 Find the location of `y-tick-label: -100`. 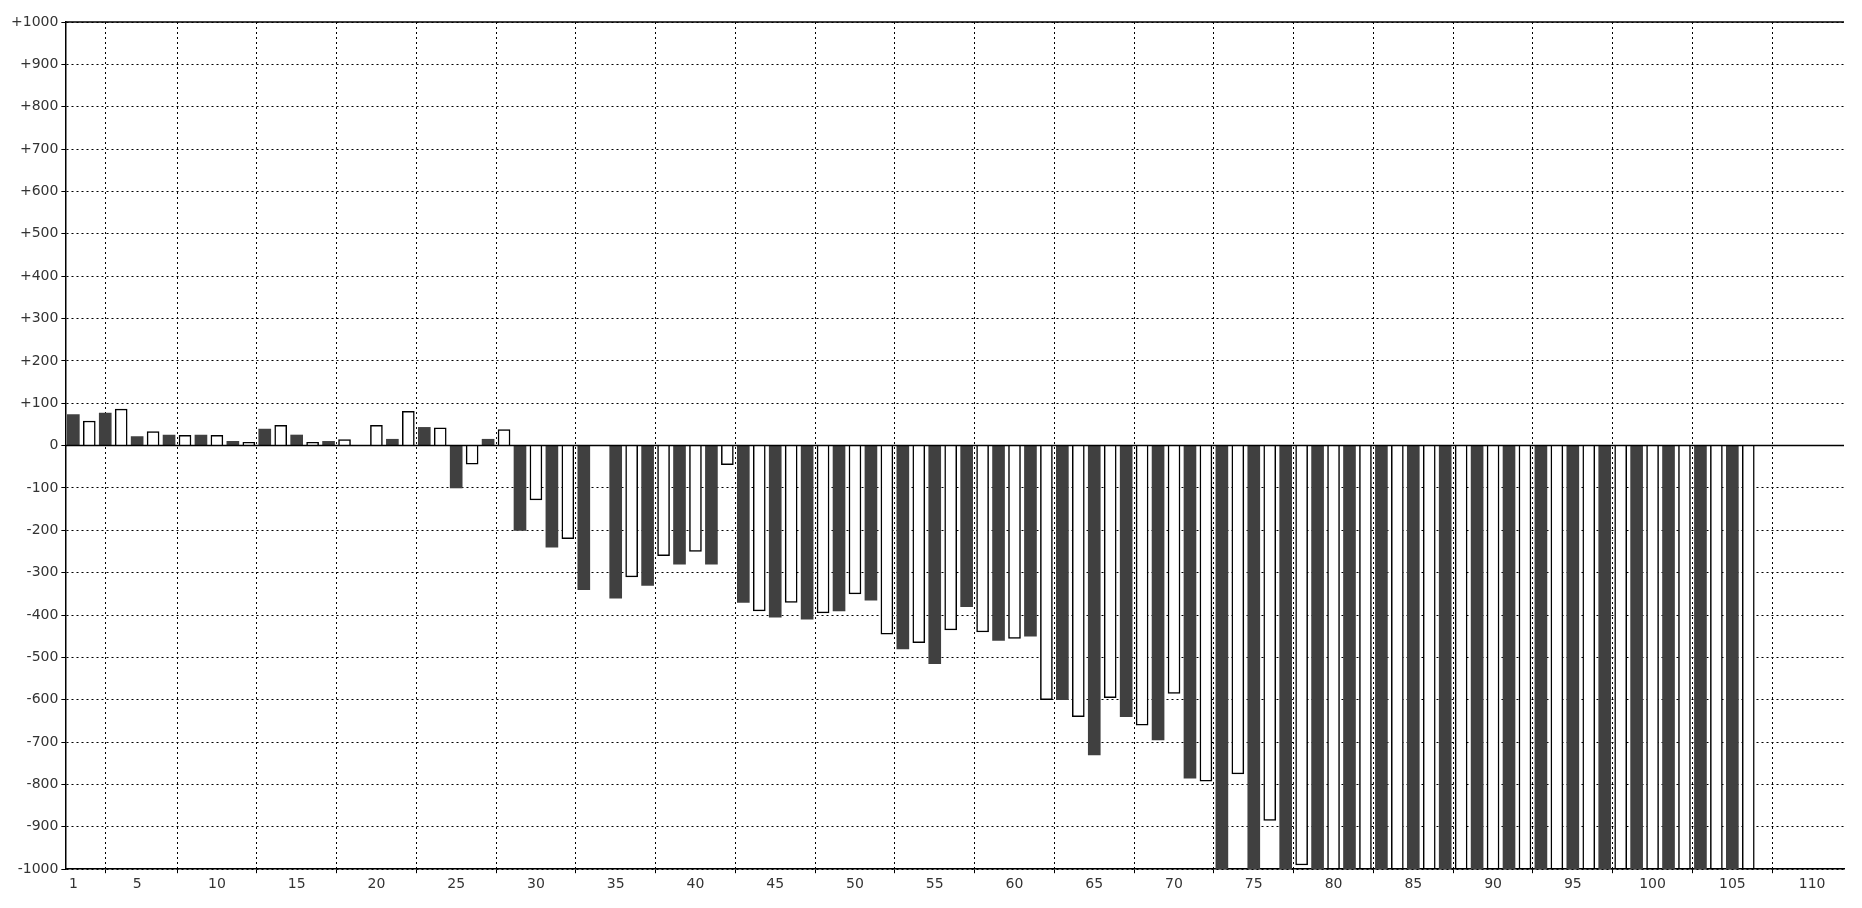

y-tick-label: -100 is located at coordinates (42, 486).